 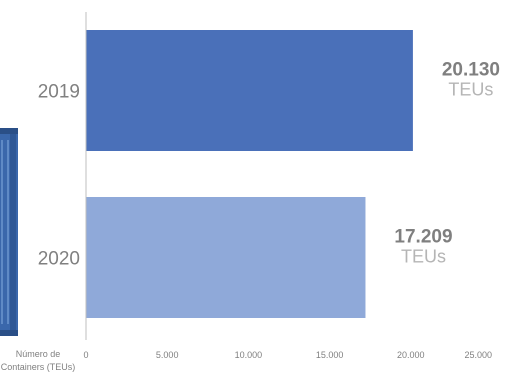 What do you see at coordinates (470, 90) in the screenshot?
I see `value-unit-2019: TEUs` at bounding box center [470, 90].